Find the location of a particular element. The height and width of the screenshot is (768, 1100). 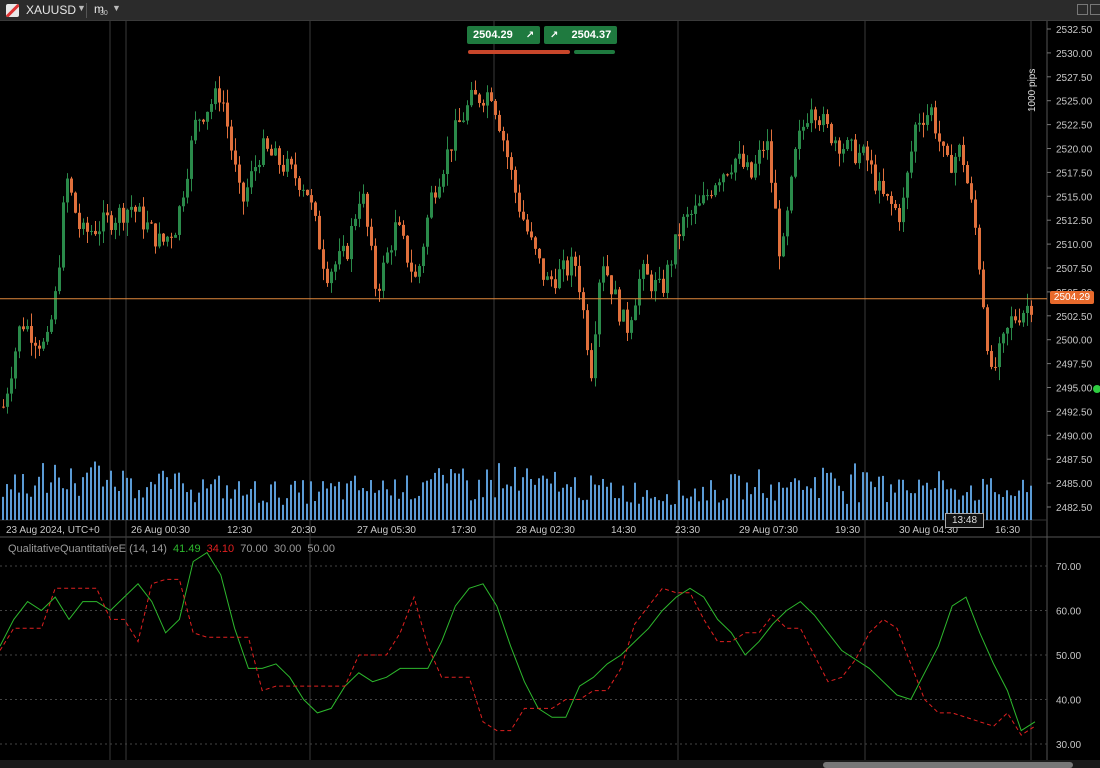

price-tick-label: 2495.00 is located at coordinates (1074, 389).